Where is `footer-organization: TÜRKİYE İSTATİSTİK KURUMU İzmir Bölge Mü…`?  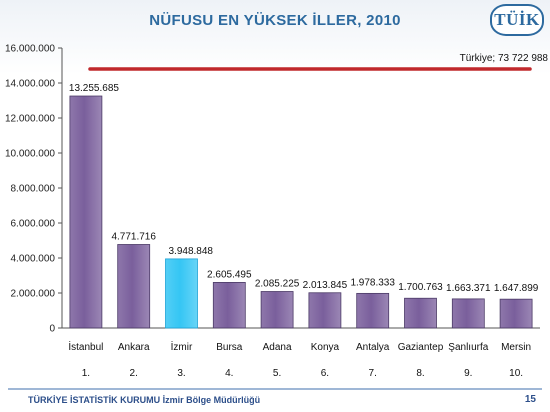 footer-organization: TÜRKİYE İSTATİSTİK KURUMU İzmir Bölge Mü… is located at coordinates (144, 400).